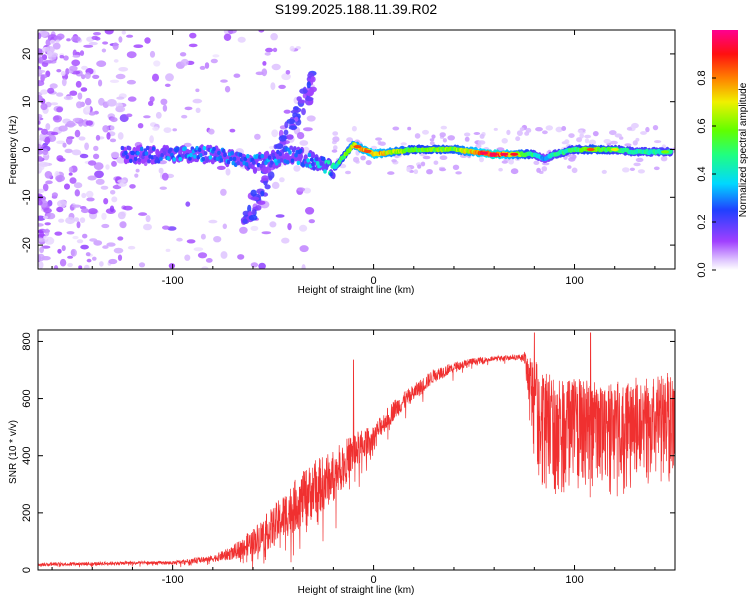 The image size is (750, 600). I want to click on spectrogram-y-tick-label: 10, so click(27, 102).